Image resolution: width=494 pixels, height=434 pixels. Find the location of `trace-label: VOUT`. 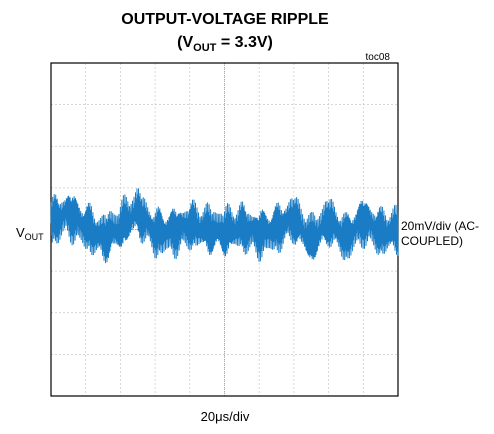

trace-label: VOUT is located at coordinates (30, 233).